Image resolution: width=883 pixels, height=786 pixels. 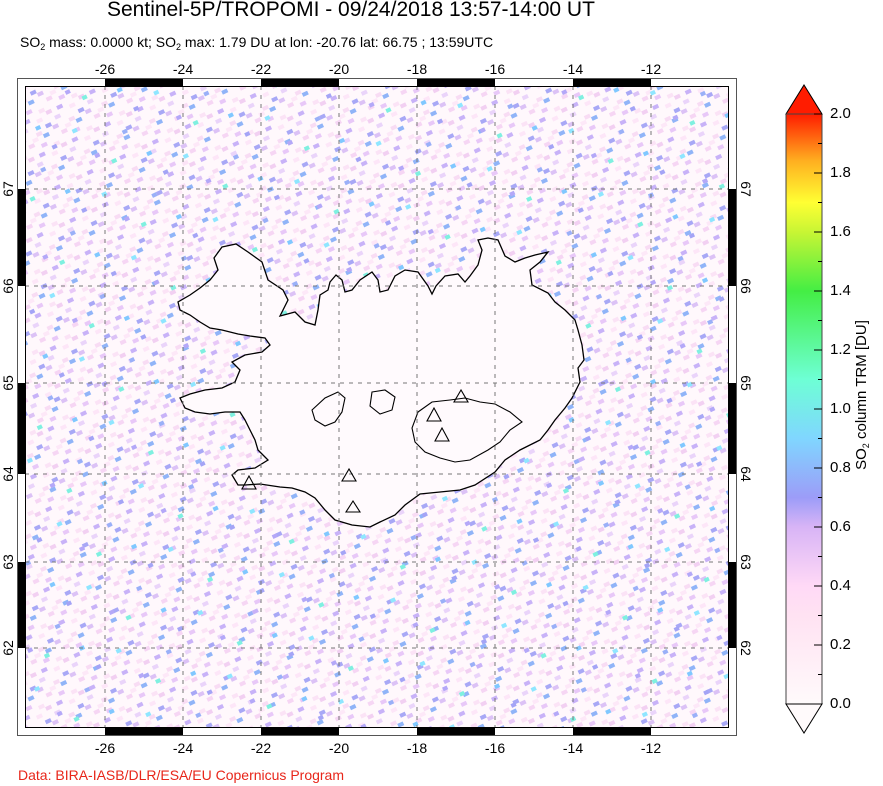 What do you see at coordinates (355, 450) in the screenshot?
I see `volcano-markers` at bounding box center [355, 450].